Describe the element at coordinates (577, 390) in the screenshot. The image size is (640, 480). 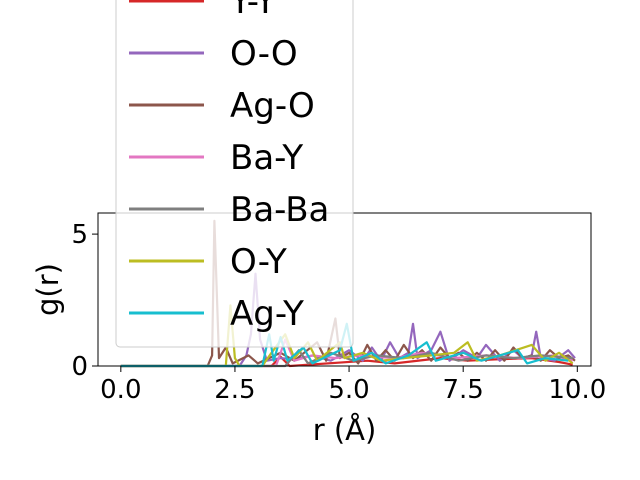
I see `x-tick-label-4: 10.0` at that location.